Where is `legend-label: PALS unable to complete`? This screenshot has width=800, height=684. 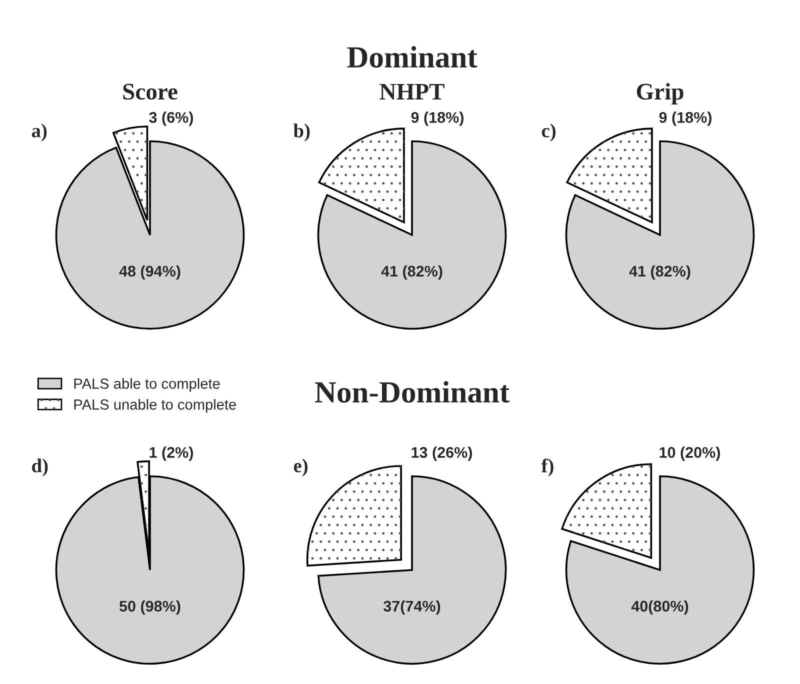
legend-label: PALS unable to complete is located at coordinates (155, 406).